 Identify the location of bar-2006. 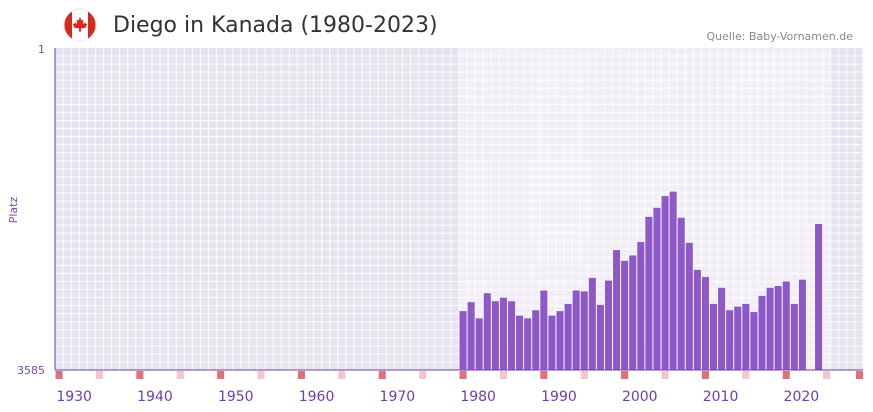
(689, 306).